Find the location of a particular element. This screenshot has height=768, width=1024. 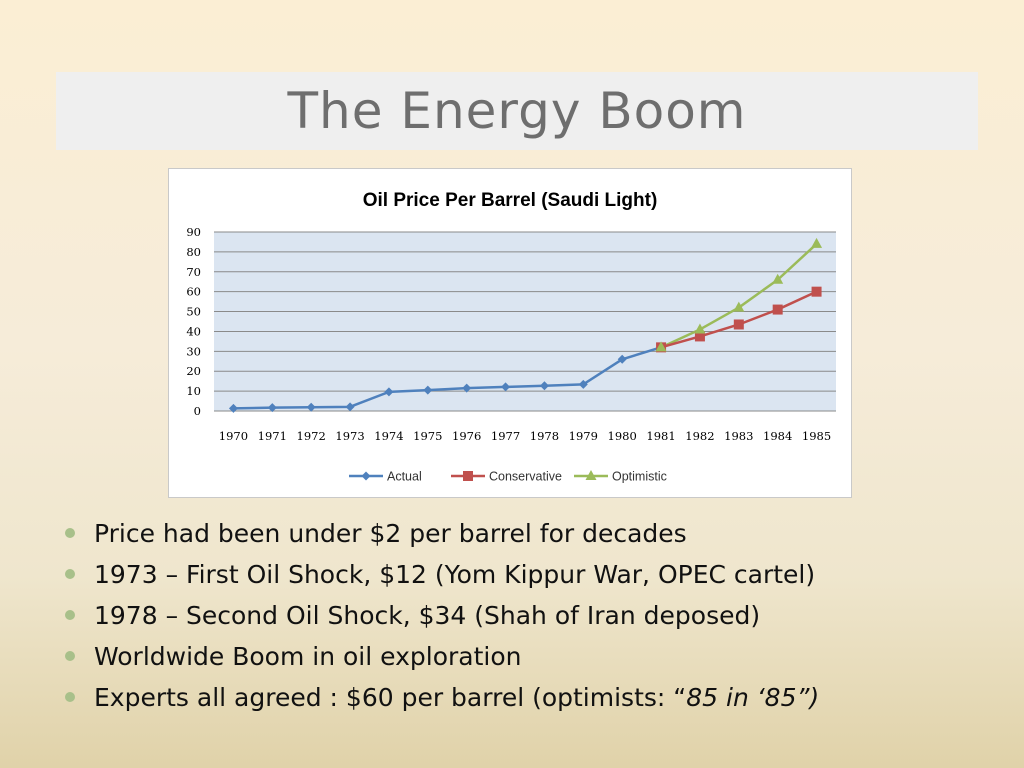

legend-label: Conservative is located at coordinates (525, 477).